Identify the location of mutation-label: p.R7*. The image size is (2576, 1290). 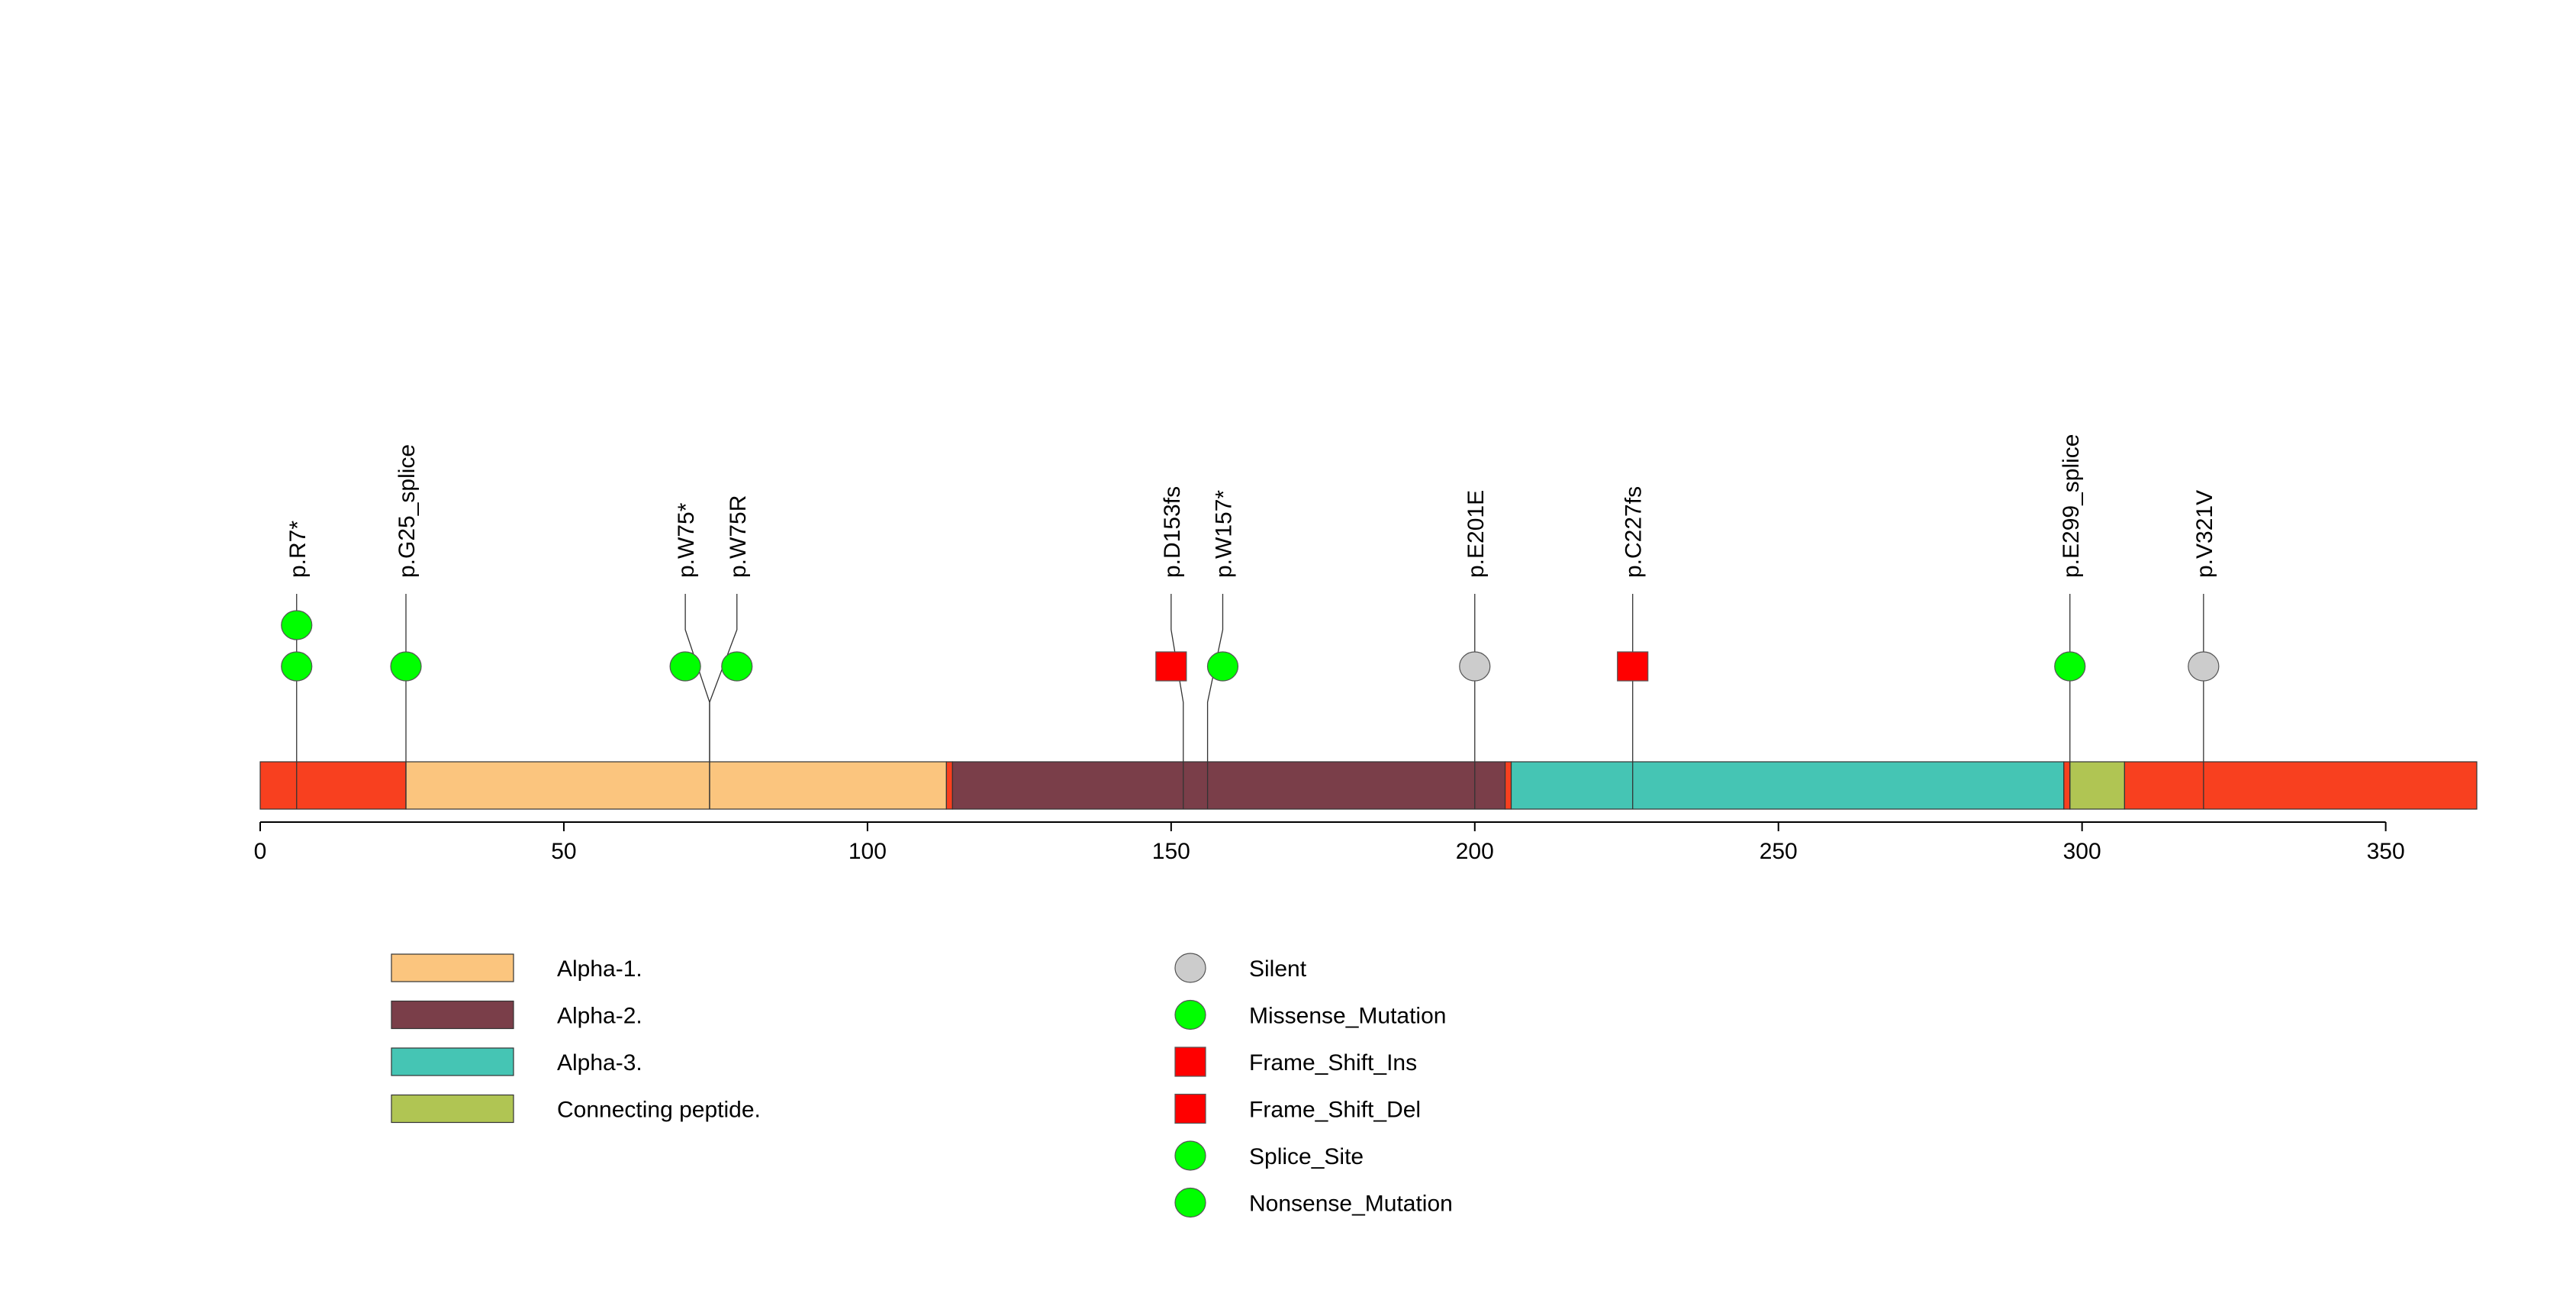
(298, 549).